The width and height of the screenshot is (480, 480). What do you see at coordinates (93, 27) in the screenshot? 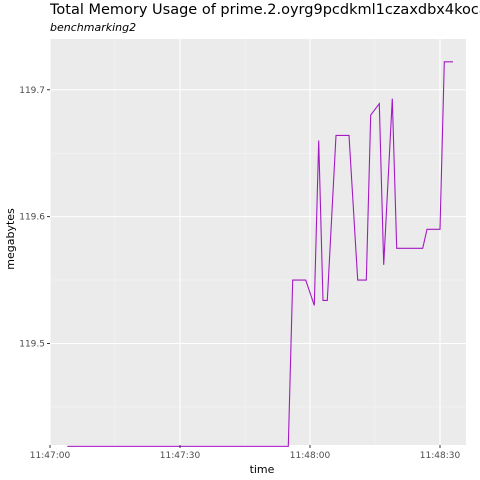
I see `chart-subtitle: benchmarking2` at bounding box center [93, 27].